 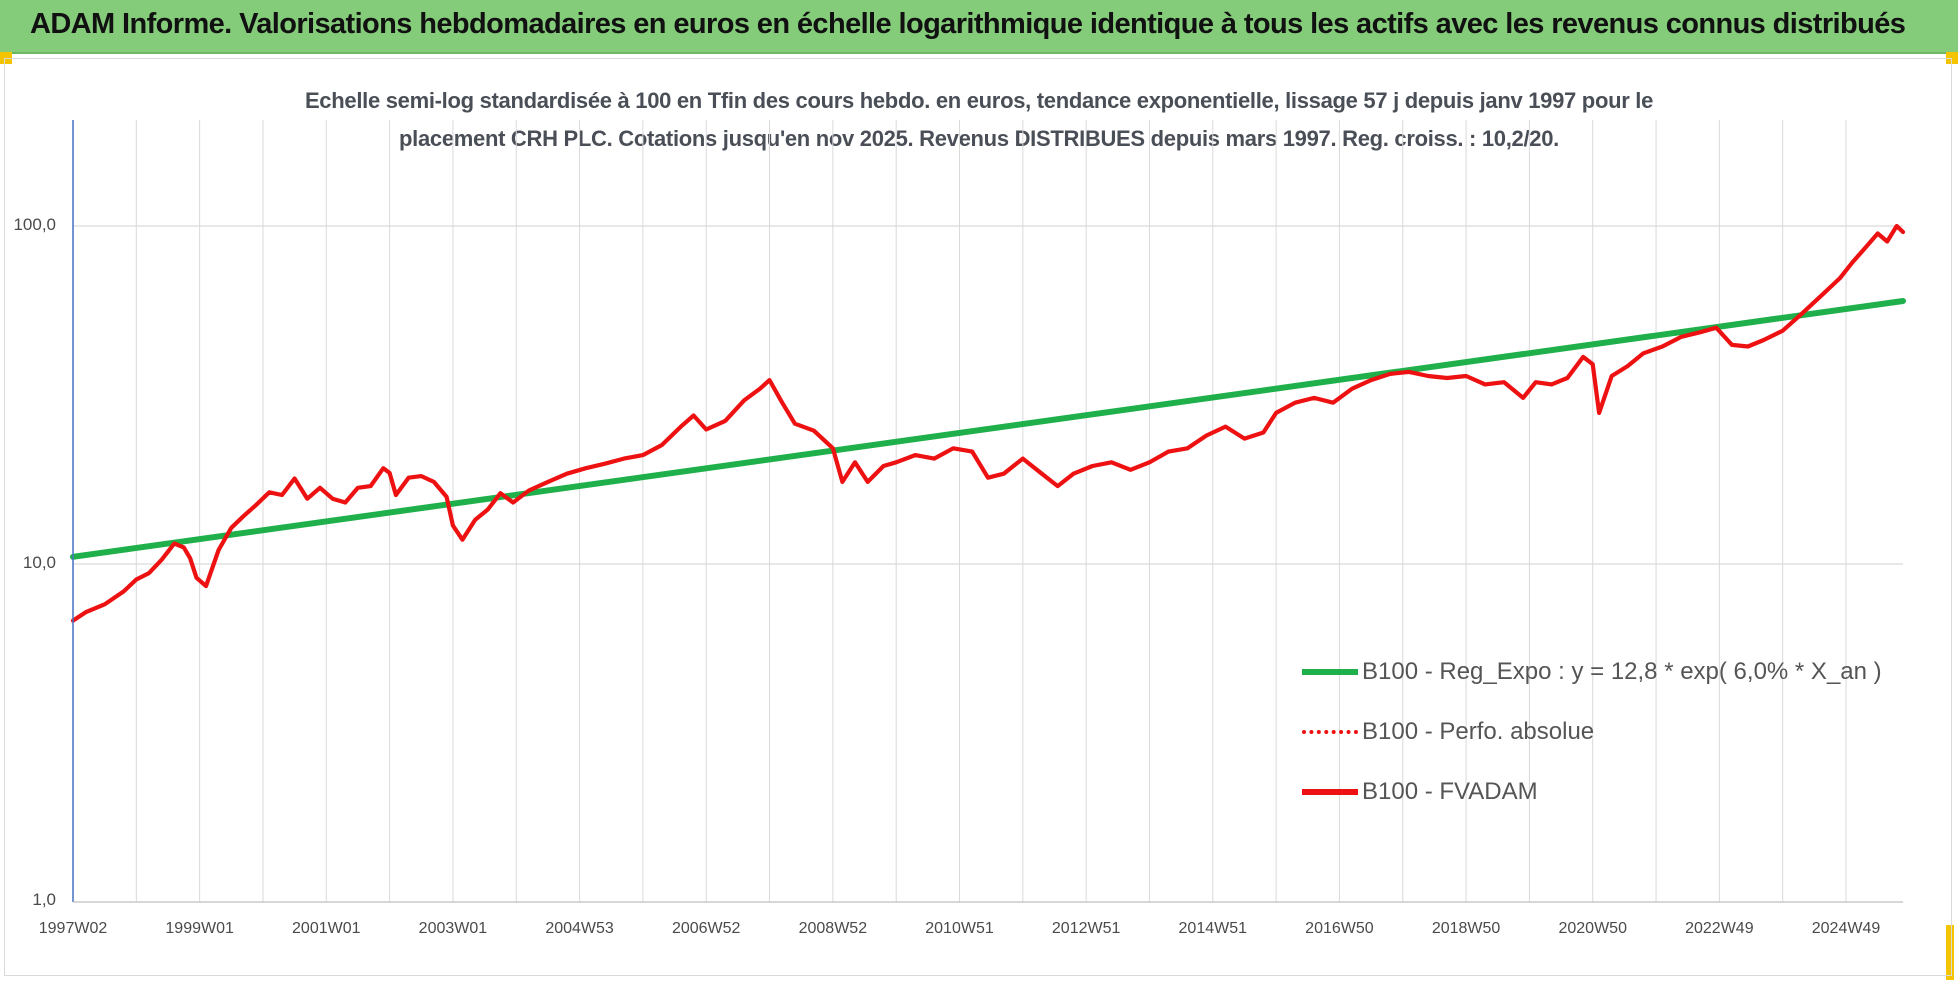 What do you see at coordinates (34, 224) in the screenshot?
I see `y-tick-label: 100,0` at bounding box center [34, 224].